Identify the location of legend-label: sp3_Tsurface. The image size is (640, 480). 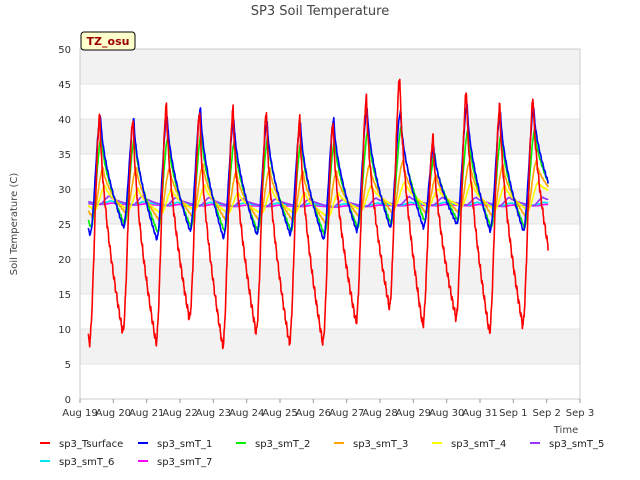
(91, 444).